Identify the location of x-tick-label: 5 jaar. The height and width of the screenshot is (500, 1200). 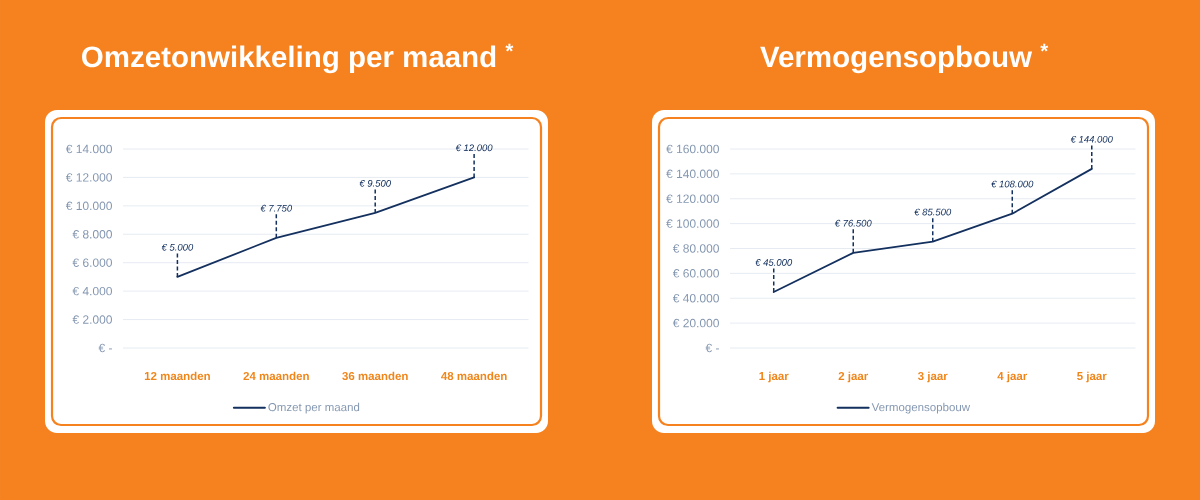
(1092, 377).